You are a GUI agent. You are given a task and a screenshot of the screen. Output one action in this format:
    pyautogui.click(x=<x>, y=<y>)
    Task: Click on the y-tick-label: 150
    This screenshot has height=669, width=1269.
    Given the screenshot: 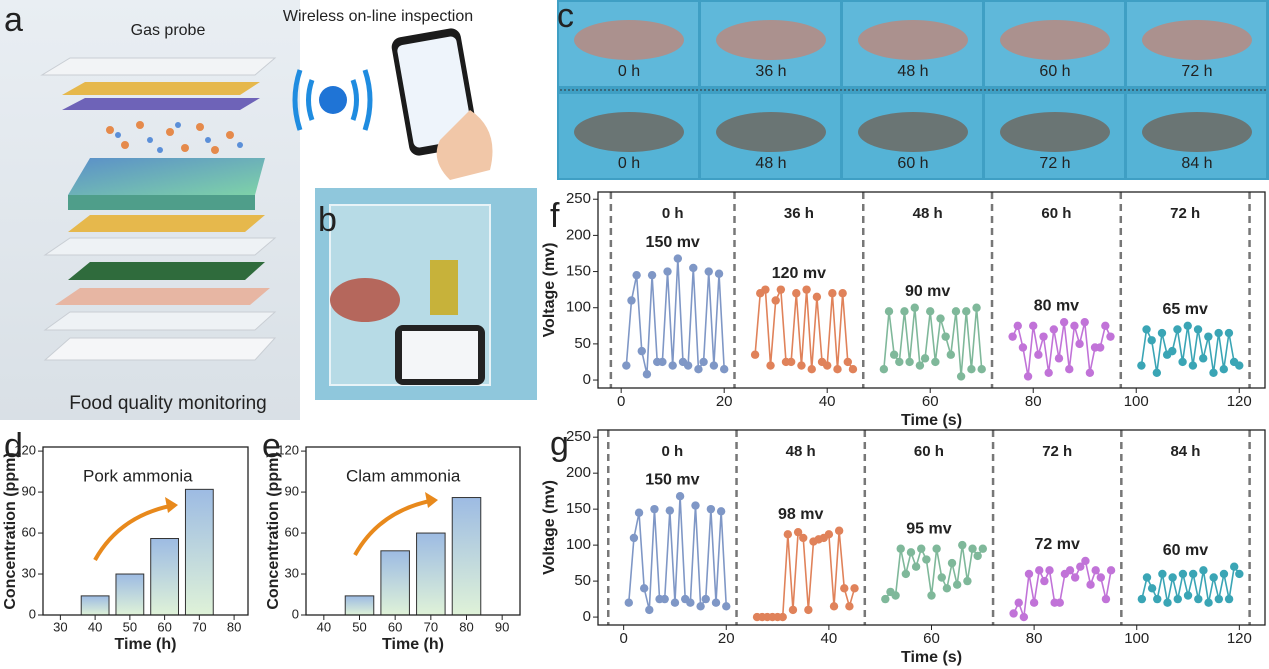 What is the action you would take?
    pyautogui.click(x=578, y=271)
    